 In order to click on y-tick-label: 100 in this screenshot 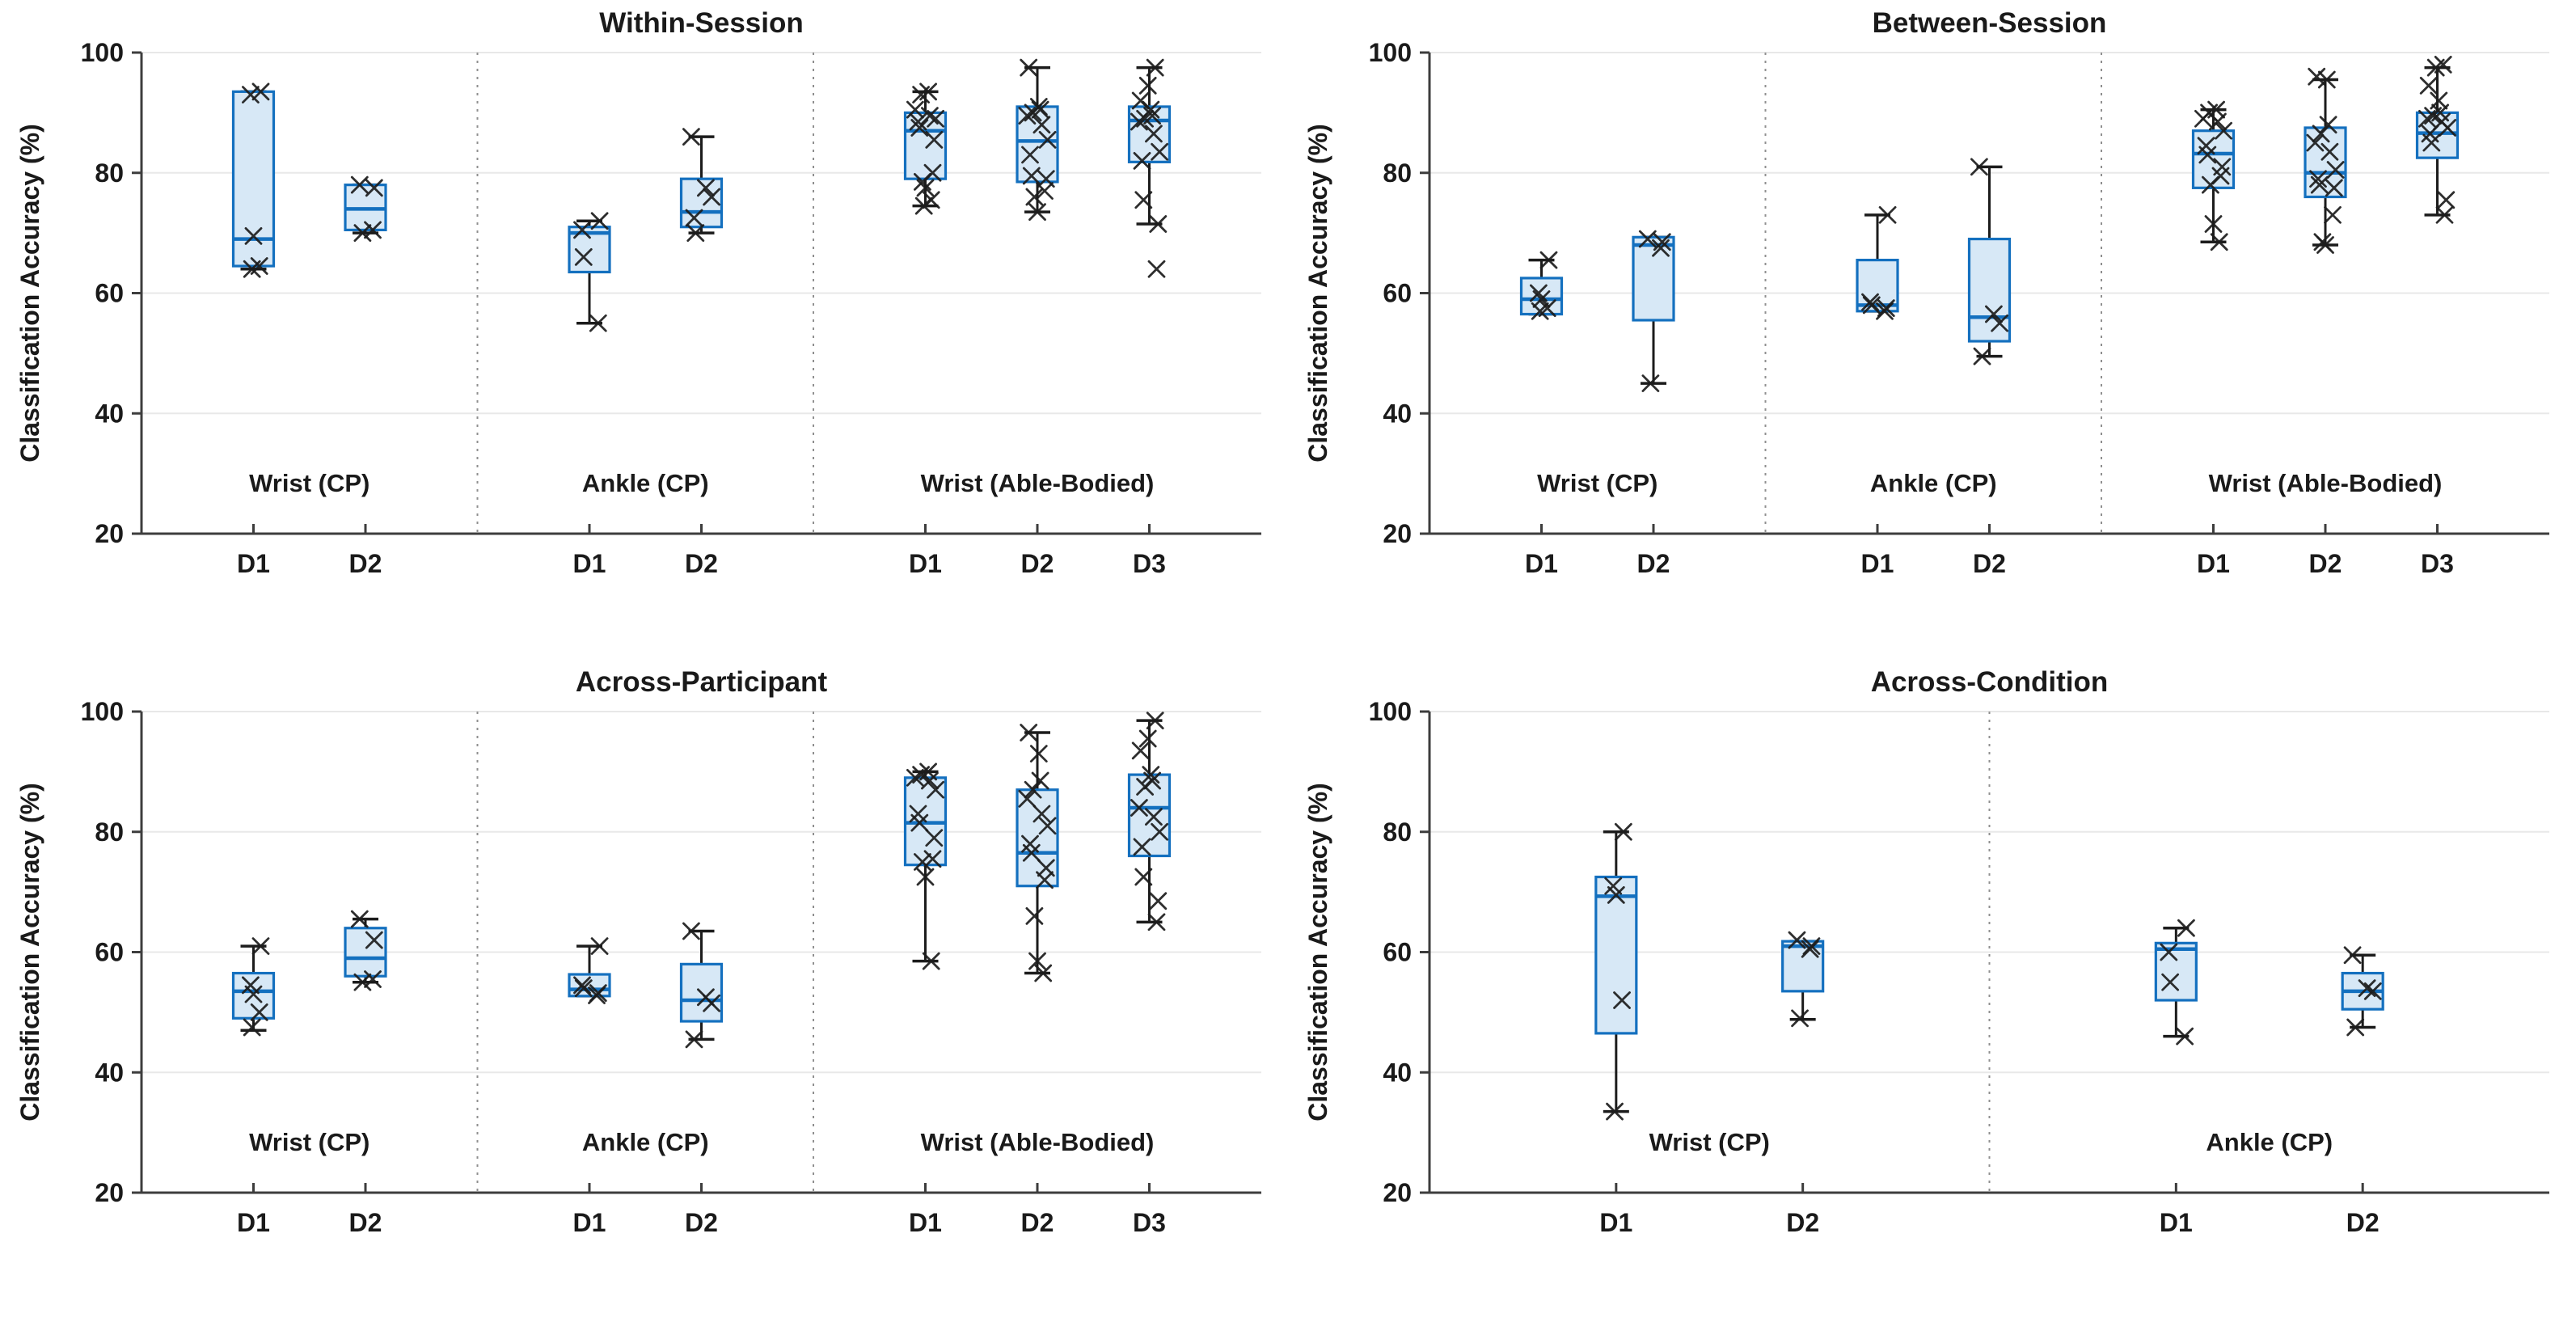, I will do `click(102, 52)`.